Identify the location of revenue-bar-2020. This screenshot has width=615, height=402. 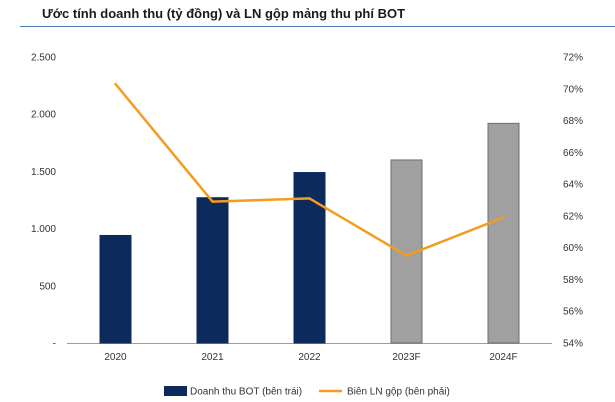
(115, 289).